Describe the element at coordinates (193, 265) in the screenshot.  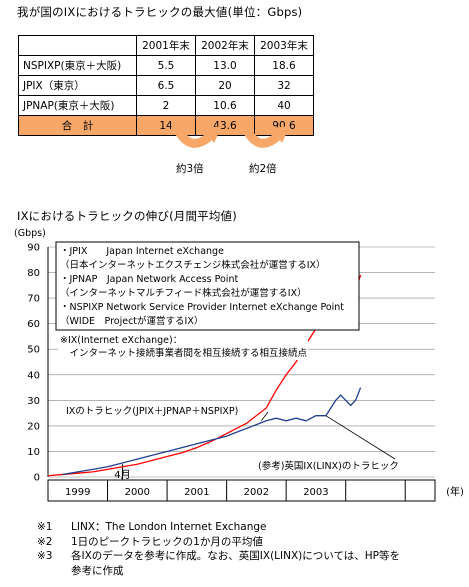
I see `legend-line: （日本インターネットエクスチェンジ株式会社が運営するIX）` at that location.